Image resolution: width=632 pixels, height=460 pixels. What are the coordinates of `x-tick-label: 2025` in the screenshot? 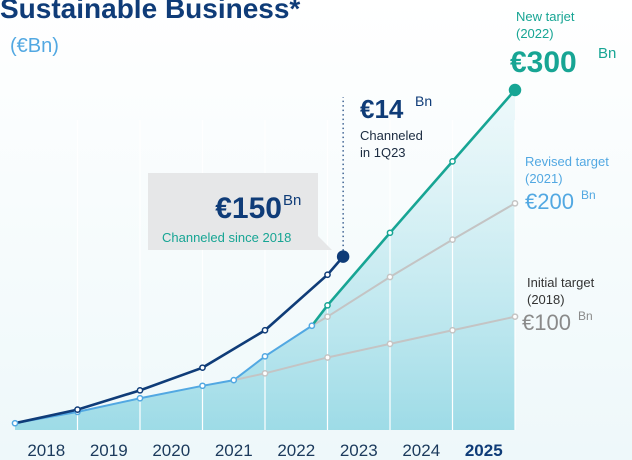 It's located at (484, 450).